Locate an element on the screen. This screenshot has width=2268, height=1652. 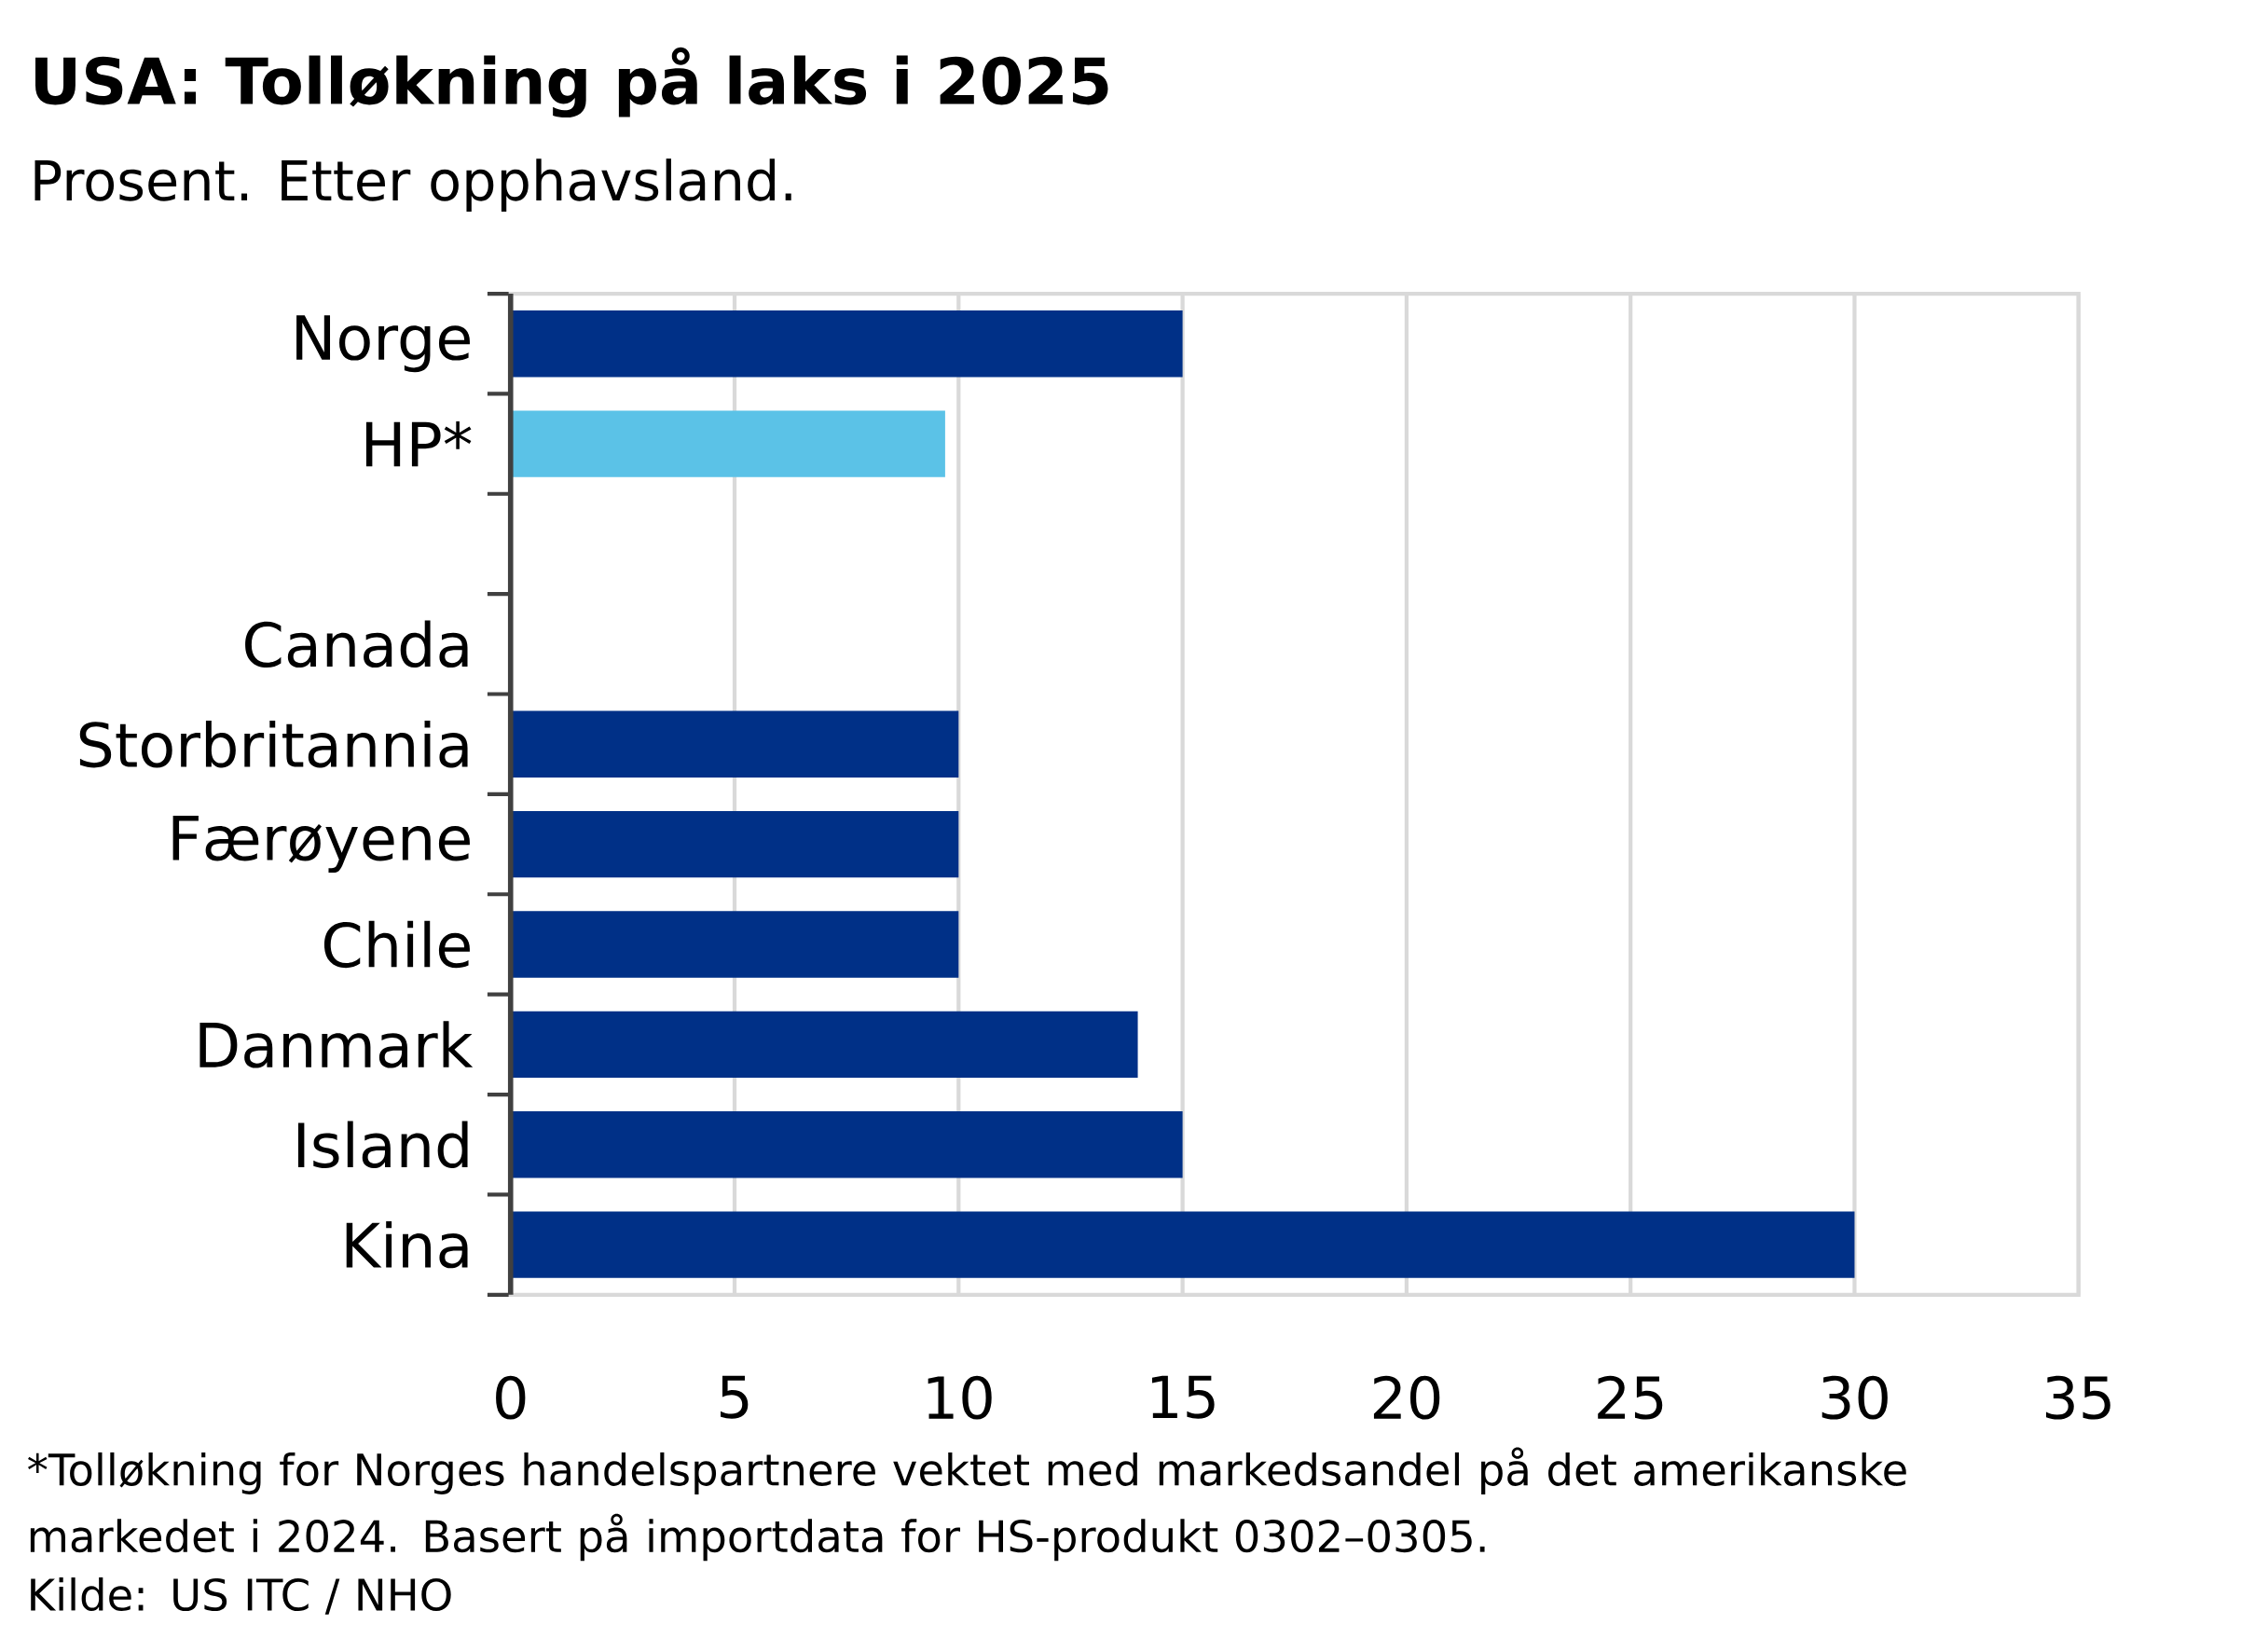
x-tick-label: 20 is located at coordinates (1406, 1398).